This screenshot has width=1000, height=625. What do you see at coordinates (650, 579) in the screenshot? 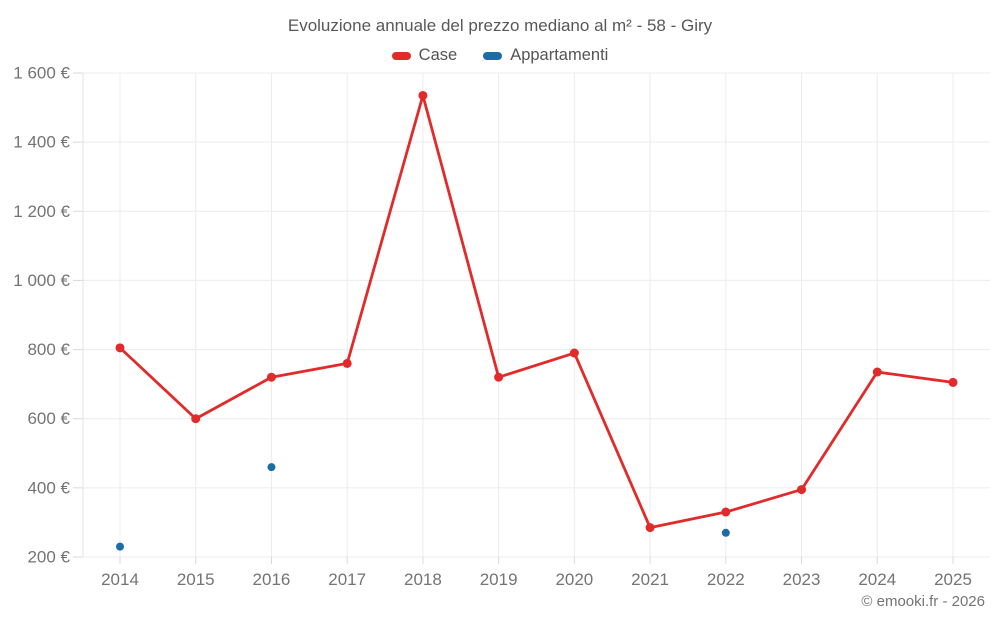
I see `x-tick-label: 2021` at bounding box center [650, 579].